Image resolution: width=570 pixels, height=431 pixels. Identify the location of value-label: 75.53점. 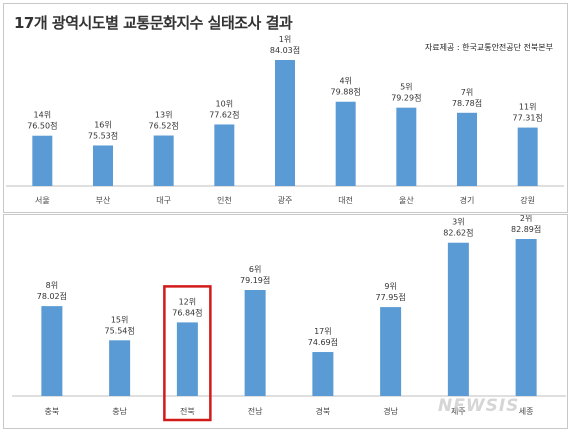
(103, 135).